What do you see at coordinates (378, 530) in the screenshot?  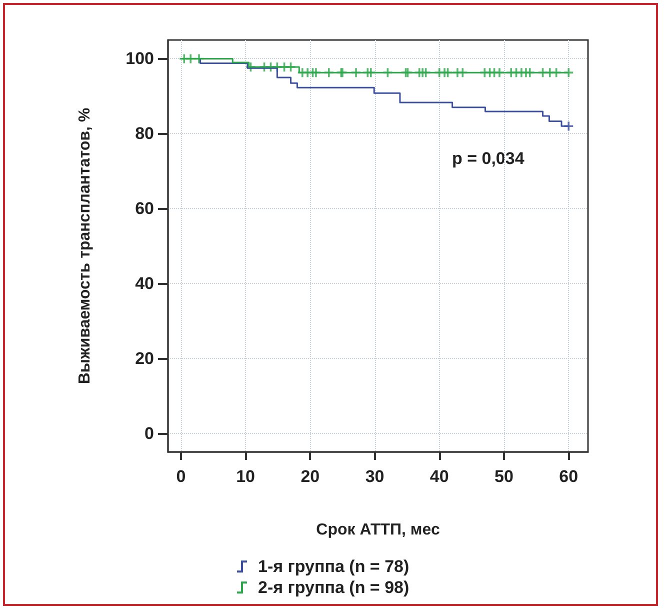 I see `x-axis-title: Срок АТТП, мес` at bounding box center [378, 530].